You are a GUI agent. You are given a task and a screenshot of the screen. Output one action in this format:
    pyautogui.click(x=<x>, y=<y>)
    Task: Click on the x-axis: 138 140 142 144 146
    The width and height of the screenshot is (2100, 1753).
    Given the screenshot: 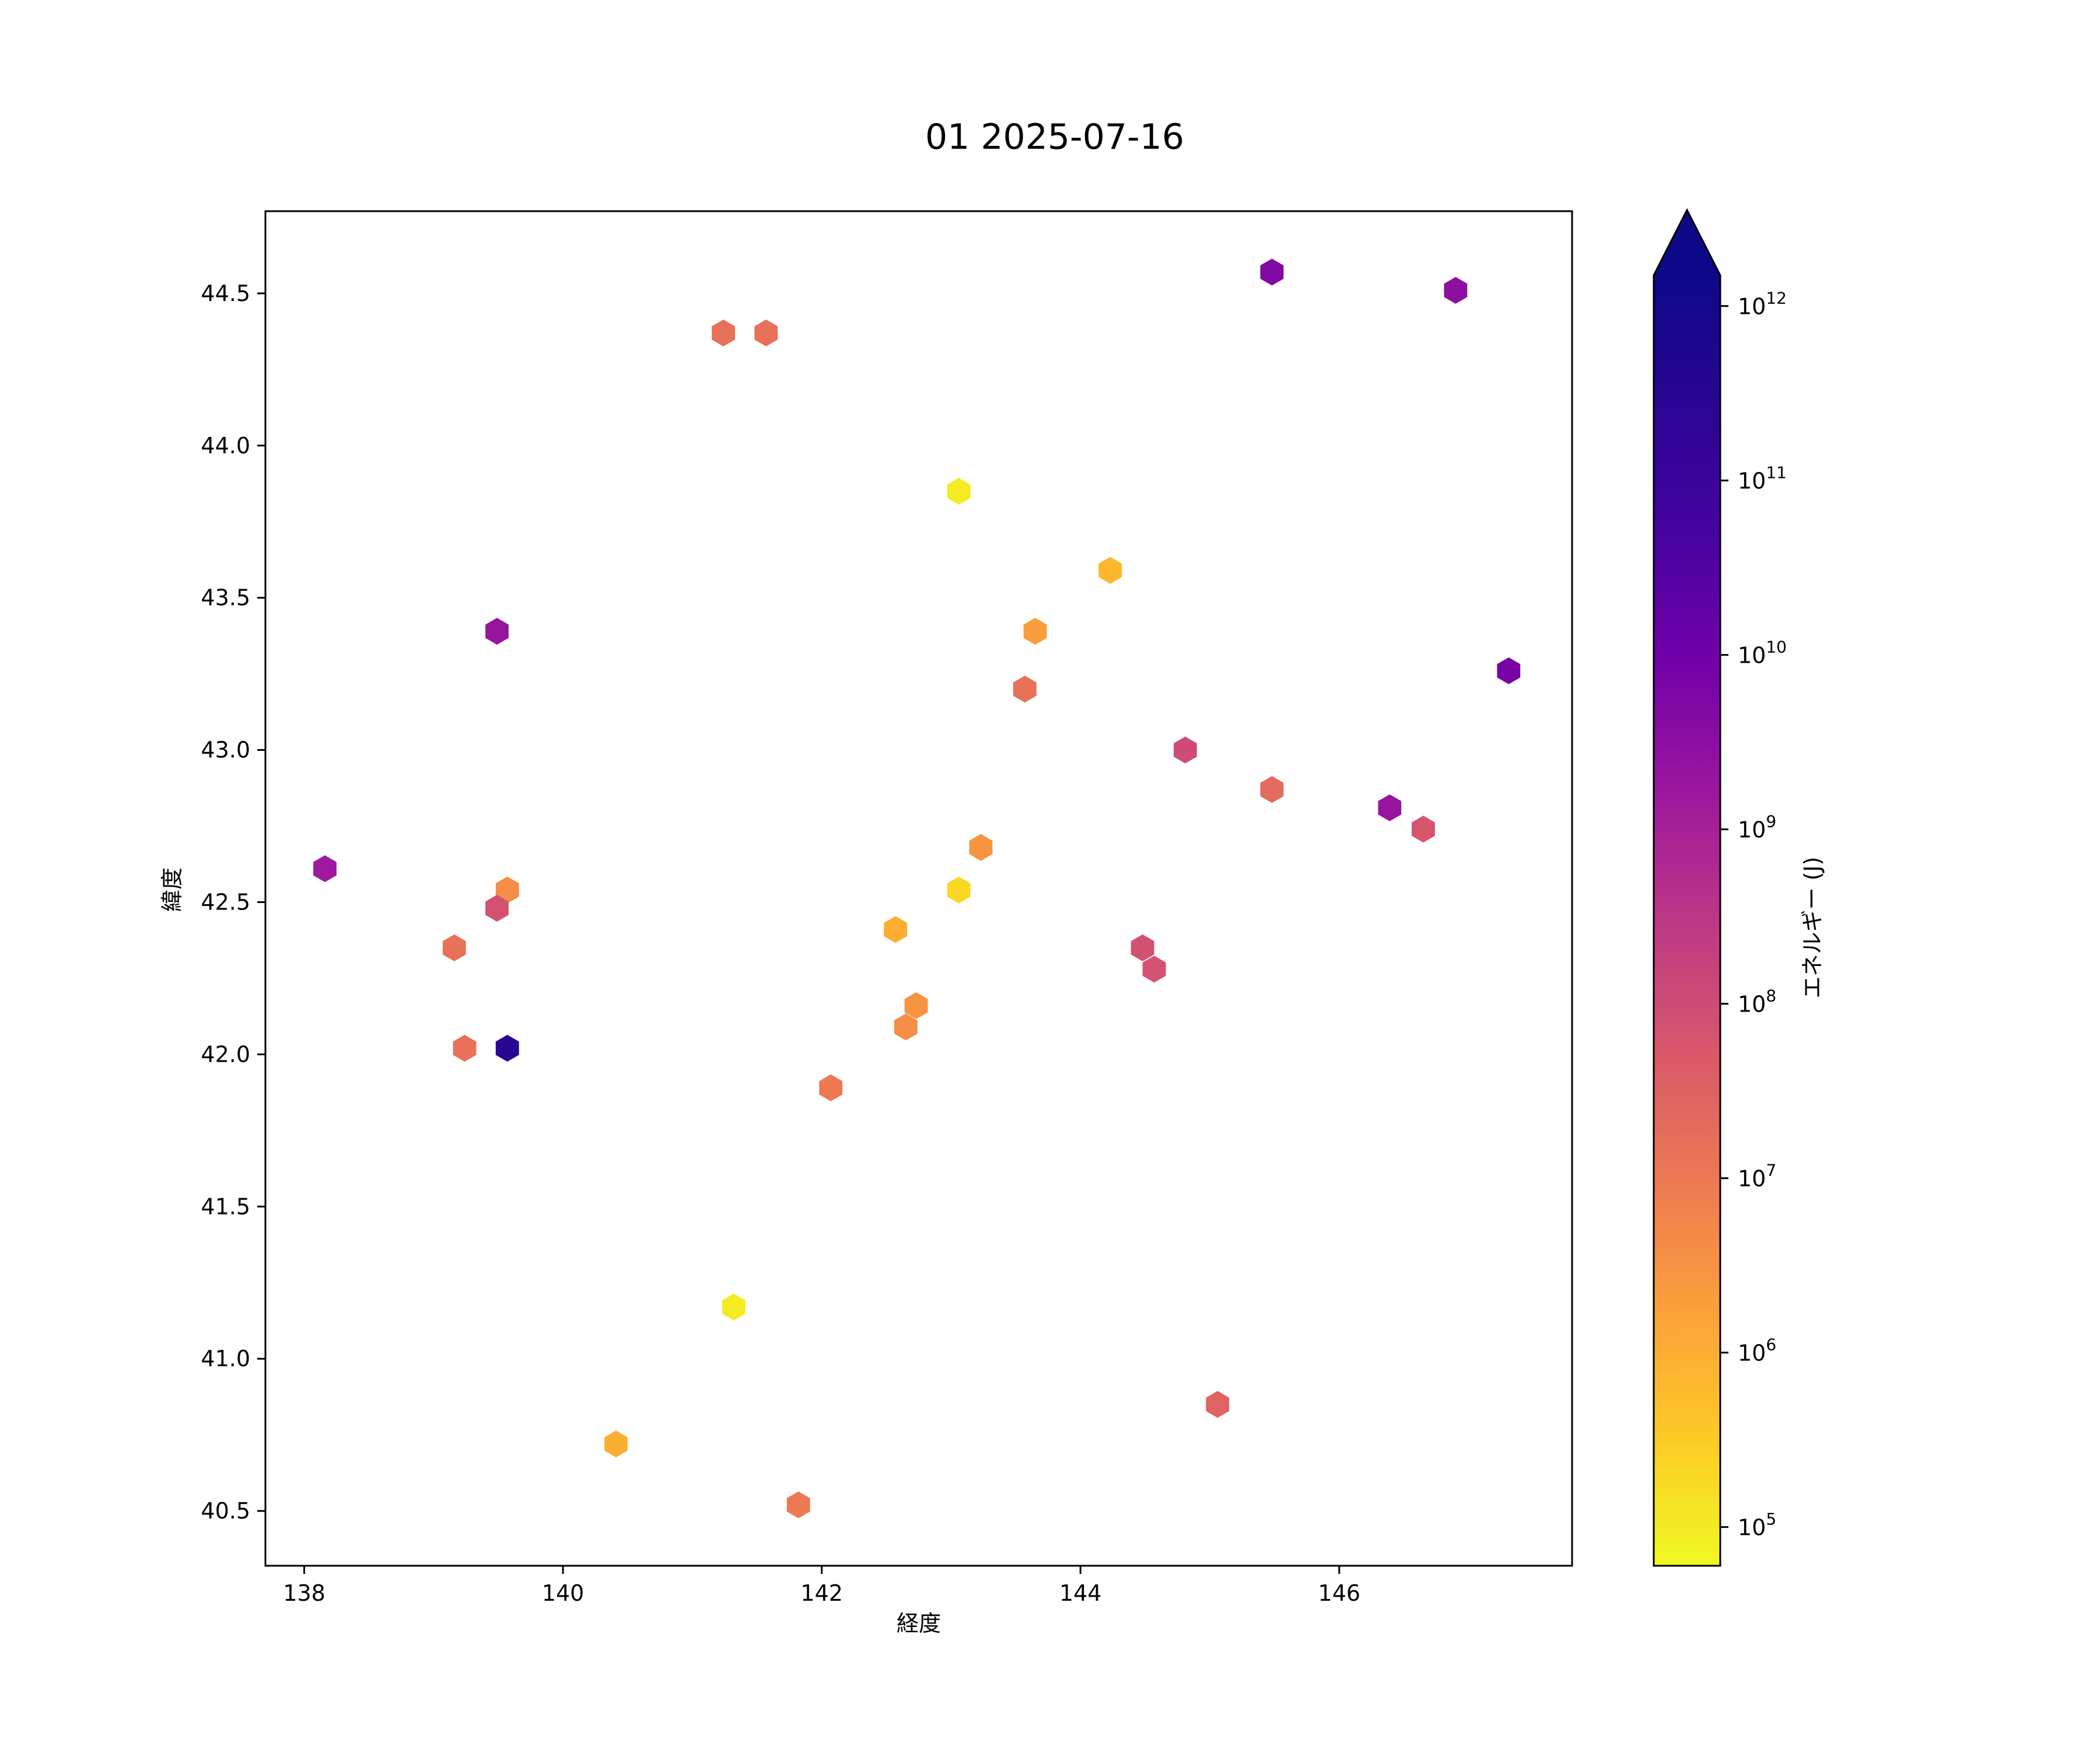 What is the action you would take?
    pyautogui.click(x=821, y=1586)
    